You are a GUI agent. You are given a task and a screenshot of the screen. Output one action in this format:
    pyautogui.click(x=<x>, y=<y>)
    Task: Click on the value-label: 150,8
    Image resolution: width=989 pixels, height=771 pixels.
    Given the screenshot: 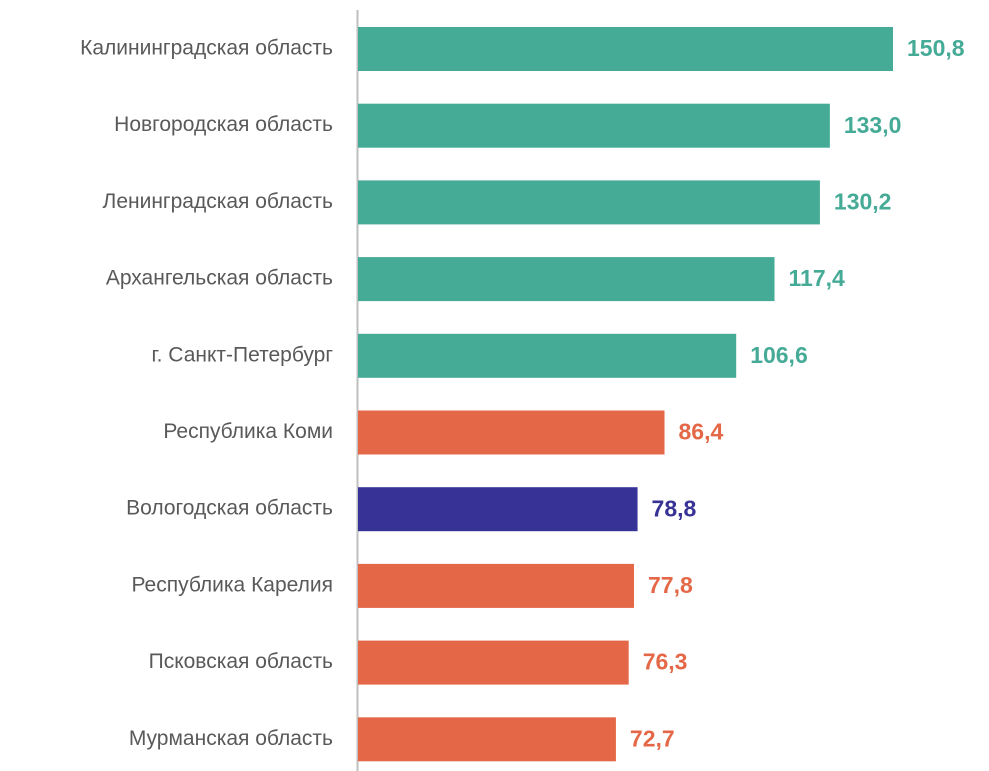 What is the action you would take?
    pyautogui.click(x=936, y=48)
    